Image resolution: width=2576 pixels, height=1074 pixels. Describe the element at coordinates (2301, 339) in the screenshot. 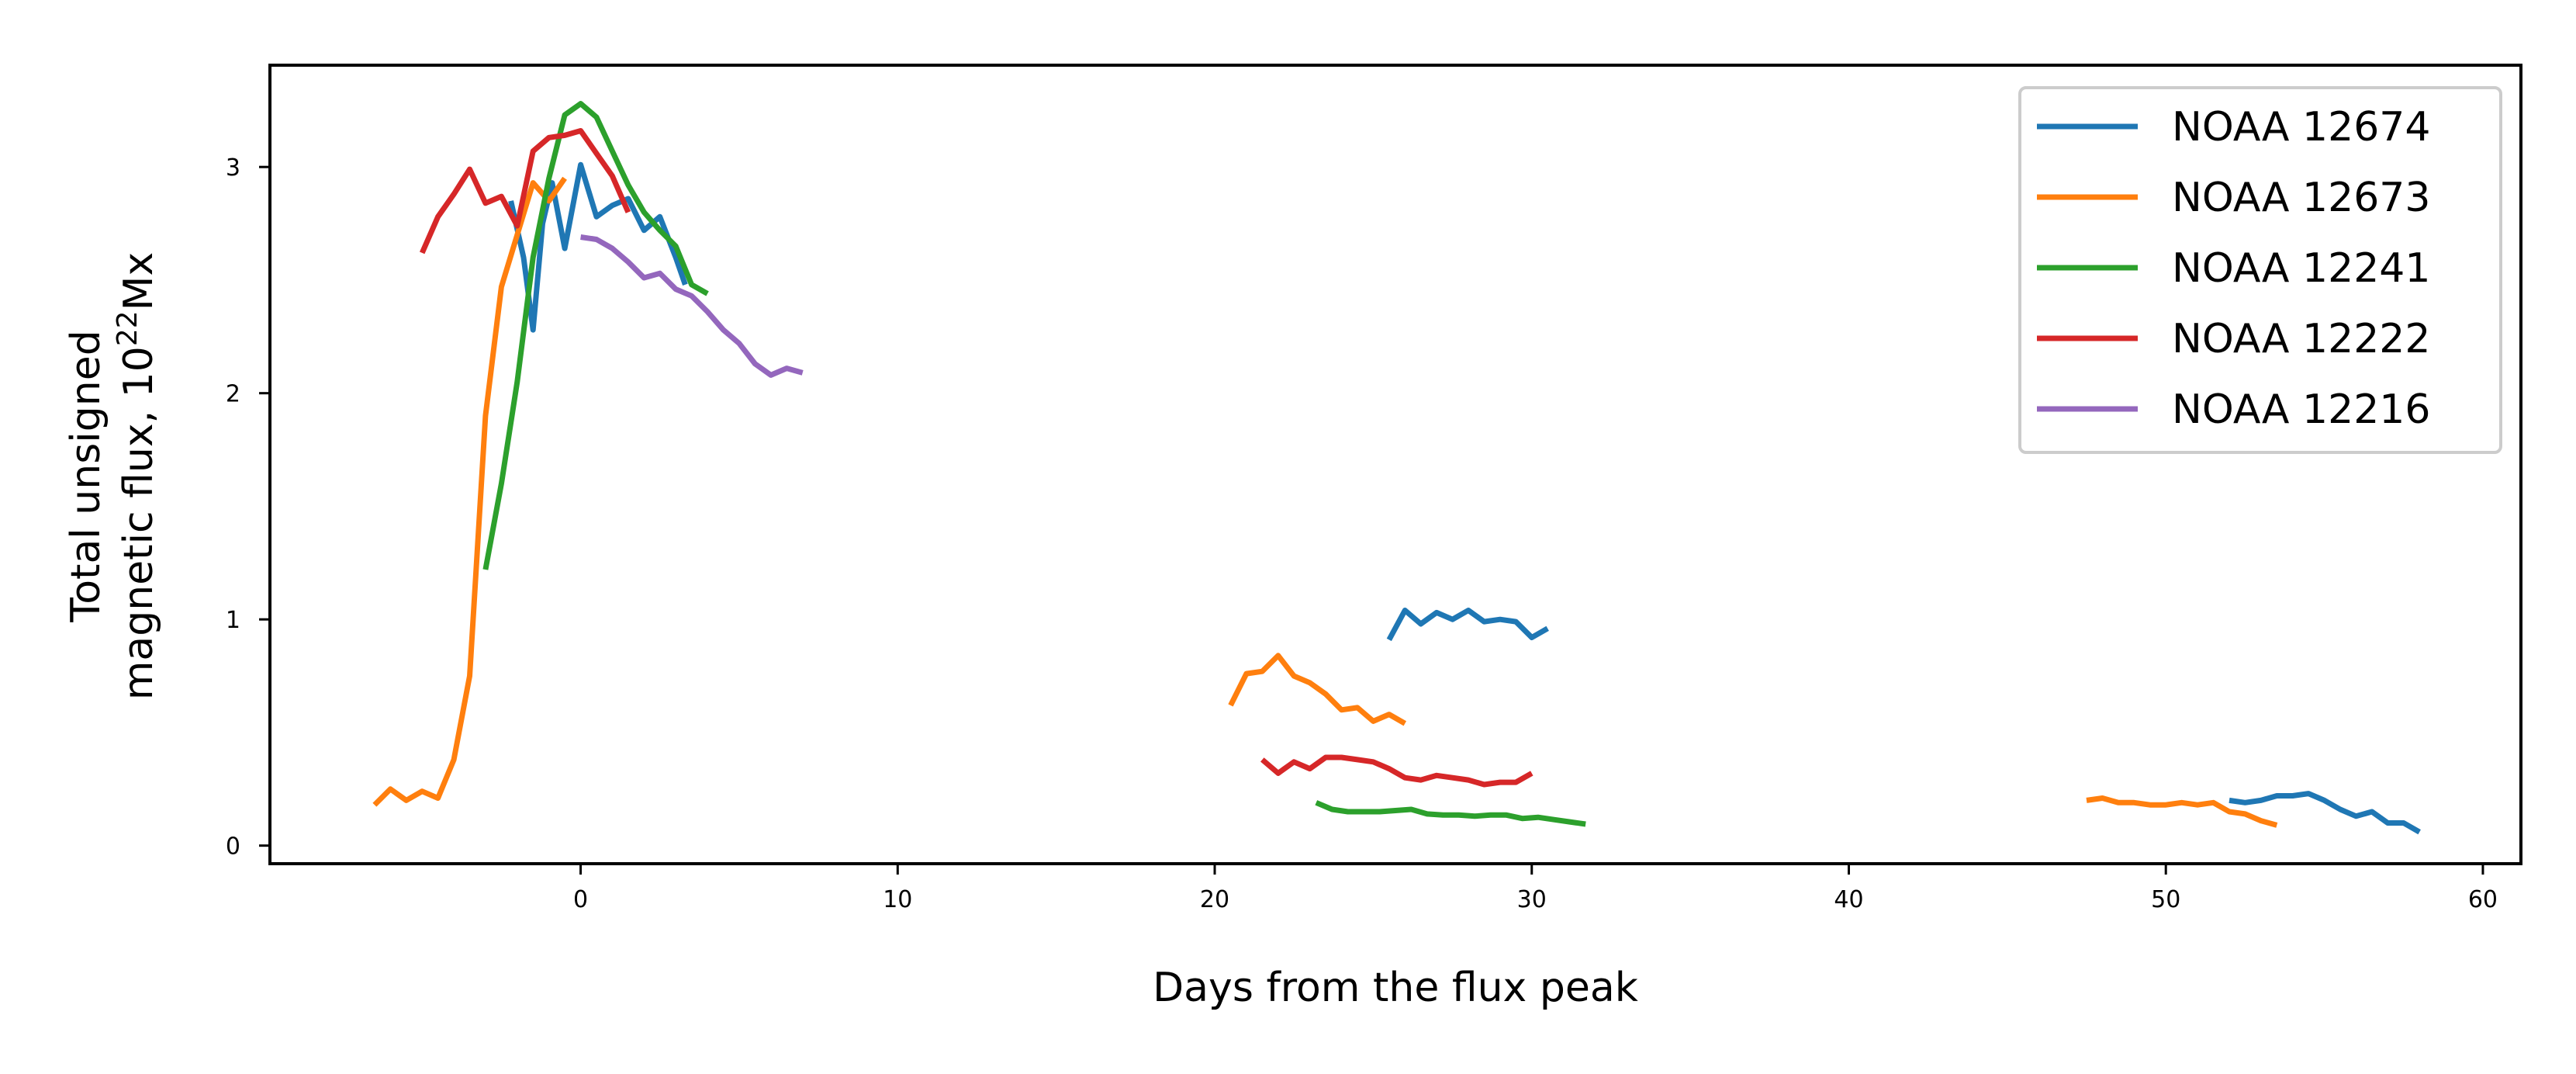

I see `legend-label: NOAA 12222` at that location.